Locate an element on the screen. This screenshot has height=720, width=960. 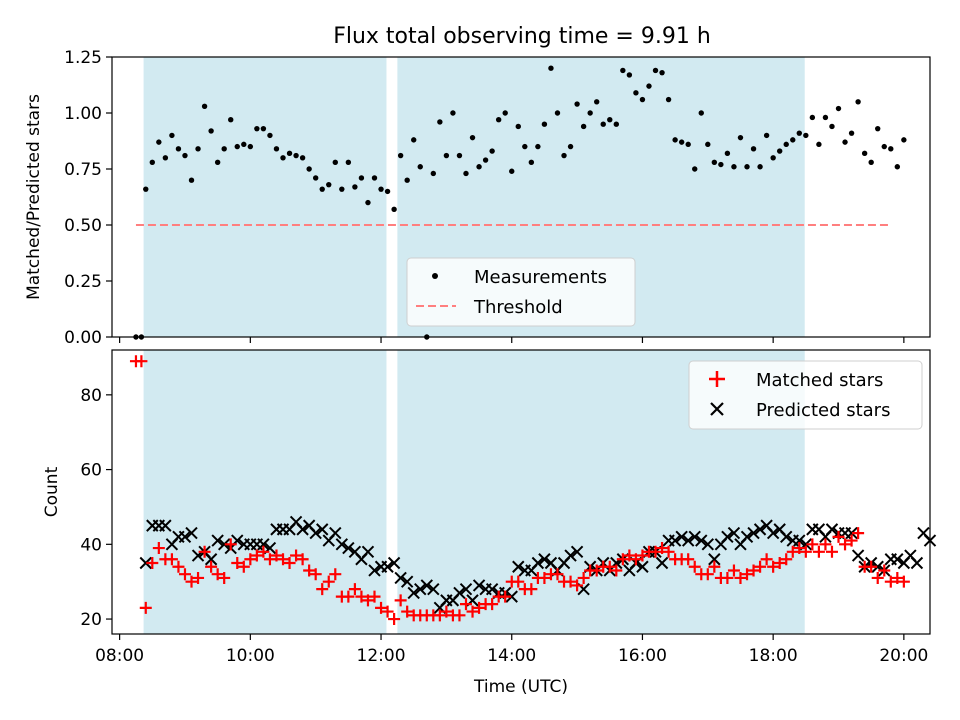
x-tick-label: 16:00 is located at coordinates (642, 656).